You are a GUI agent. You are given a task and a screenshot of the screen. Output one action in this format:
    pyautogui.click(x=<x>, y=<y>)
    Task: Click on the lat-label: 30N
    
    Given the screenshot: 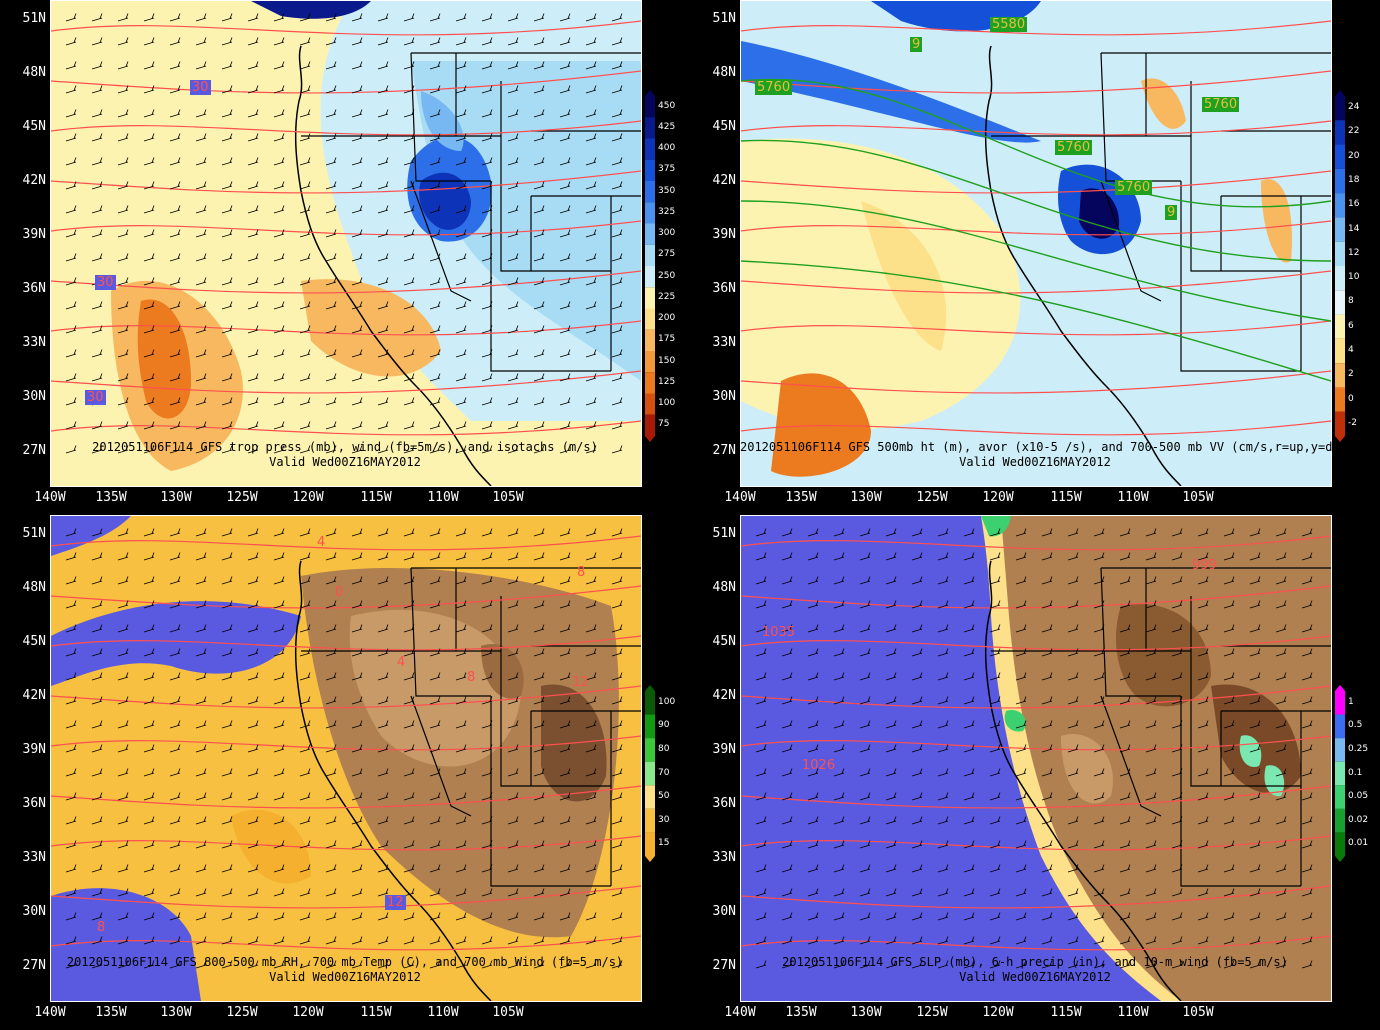 What is the action you would take?
    pyautogui.click(x=724, y=911)
    